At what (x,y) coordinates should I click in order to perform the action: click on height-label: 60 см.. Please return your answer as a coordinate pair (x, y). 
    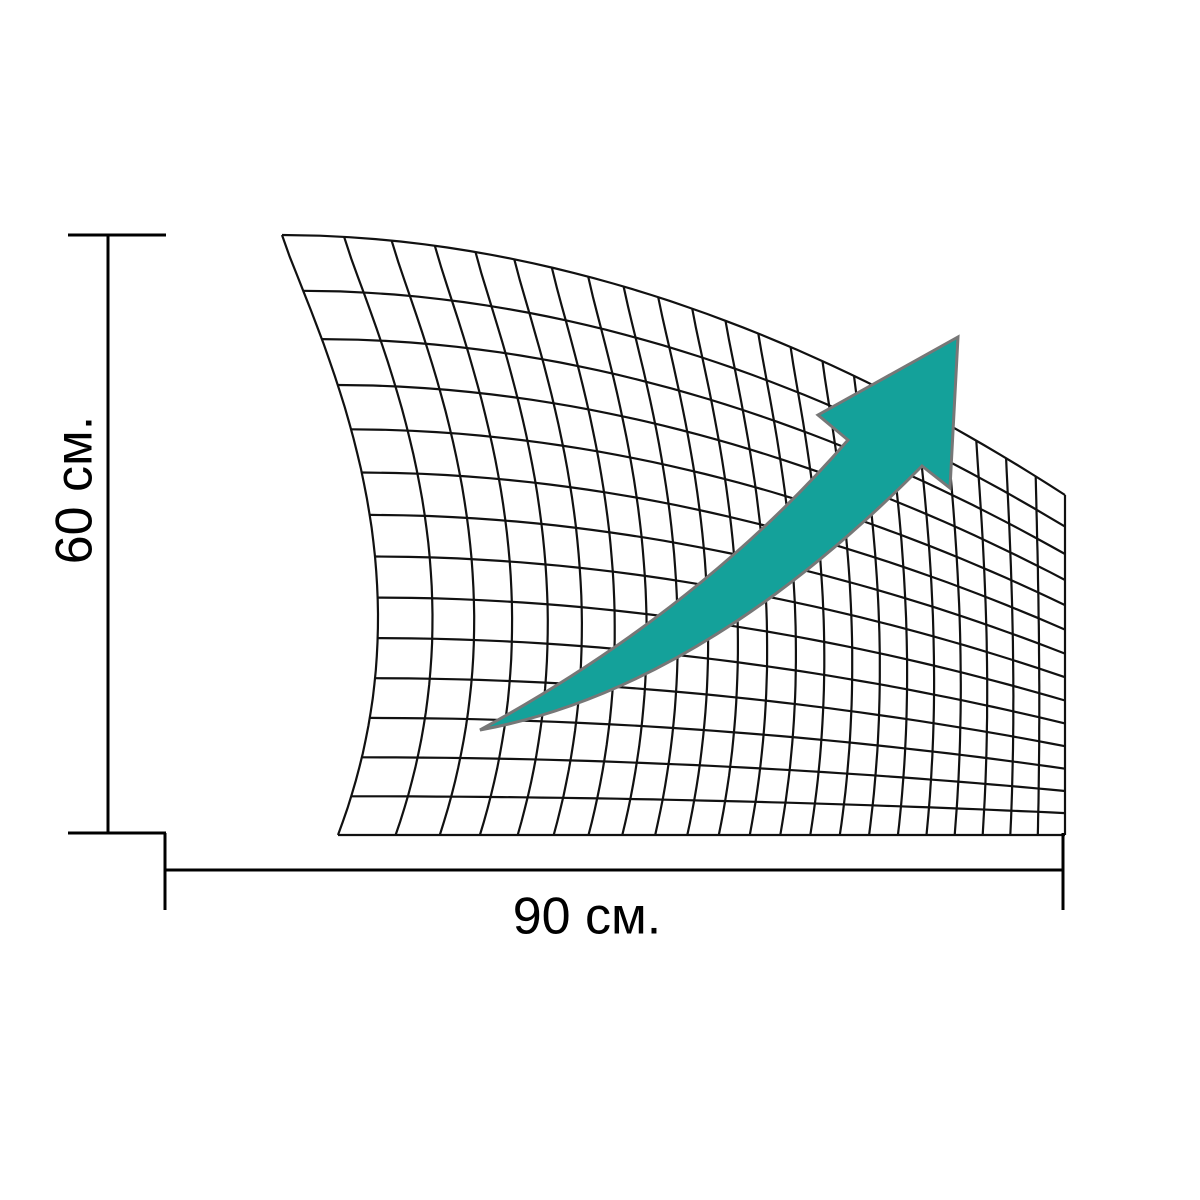
    Looking at the image, I should click on (75, 490).